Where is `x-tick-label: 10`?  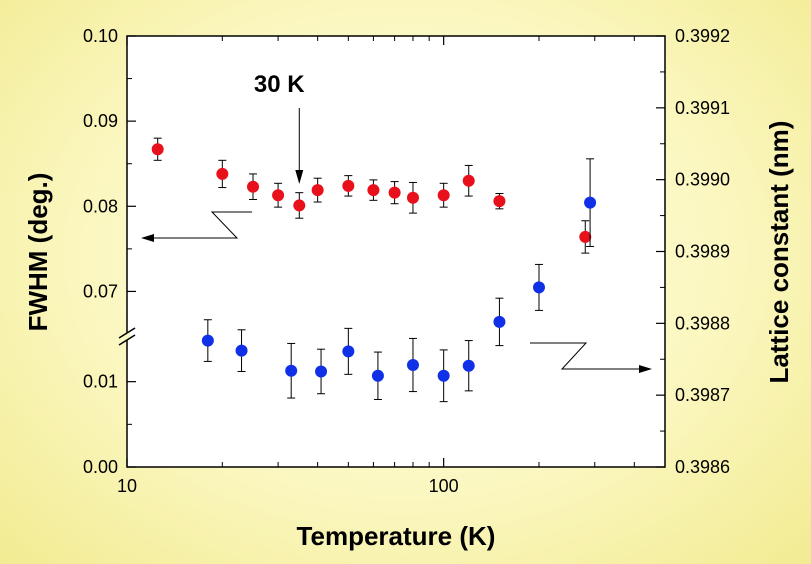
x-tick-label: 10 is located at coordinates (127, 486).